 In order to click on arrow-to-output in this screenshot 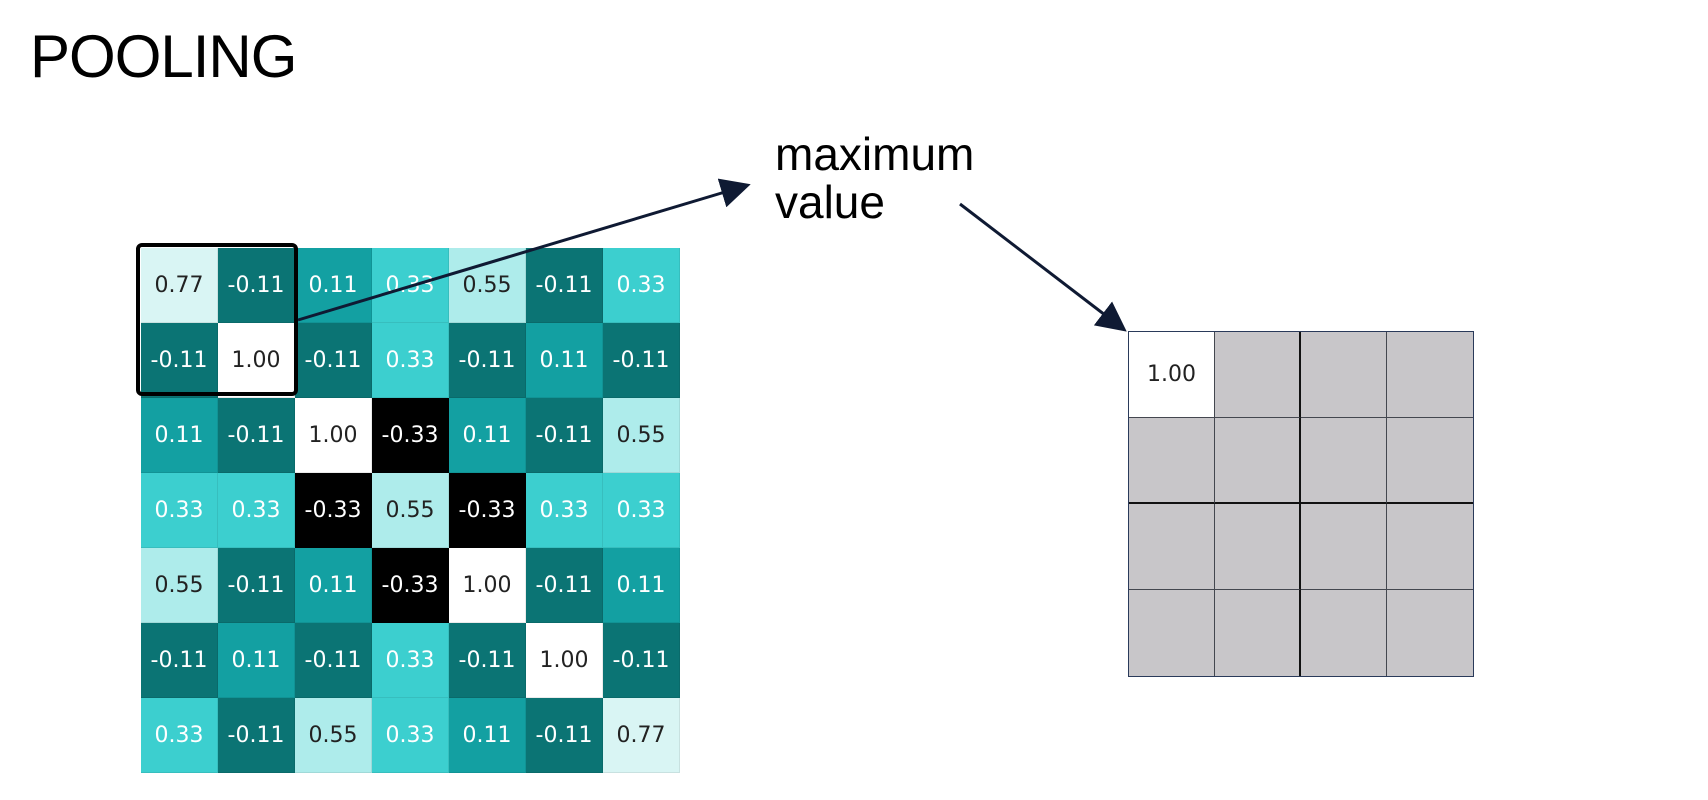, I will do `click(1043, 267)`.